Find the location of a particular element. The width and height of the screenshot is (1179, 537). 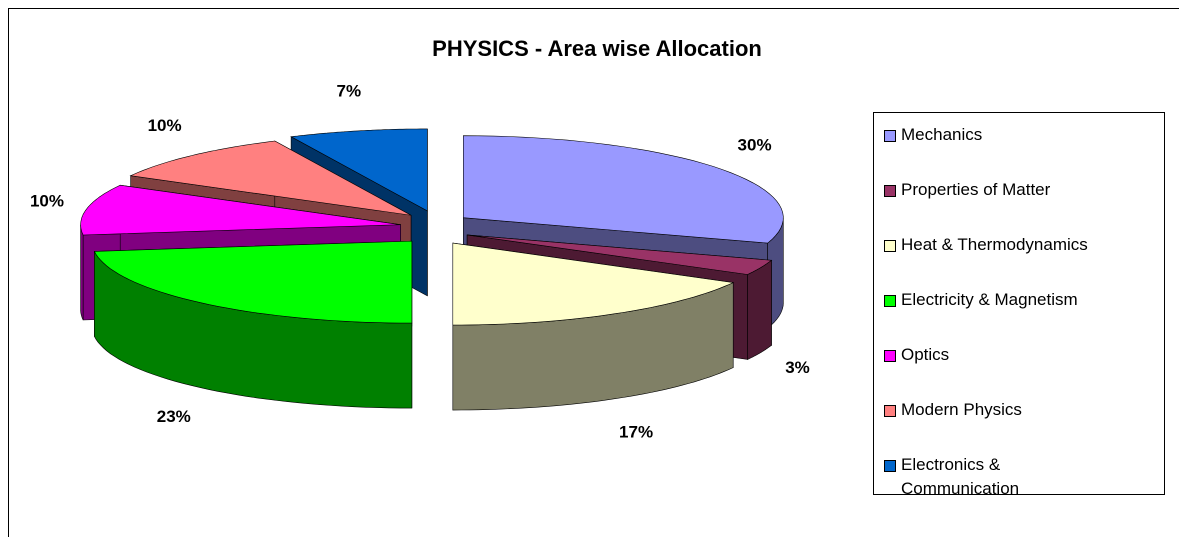

legend-label: Modern Physics is located at coordinates (961, 409).